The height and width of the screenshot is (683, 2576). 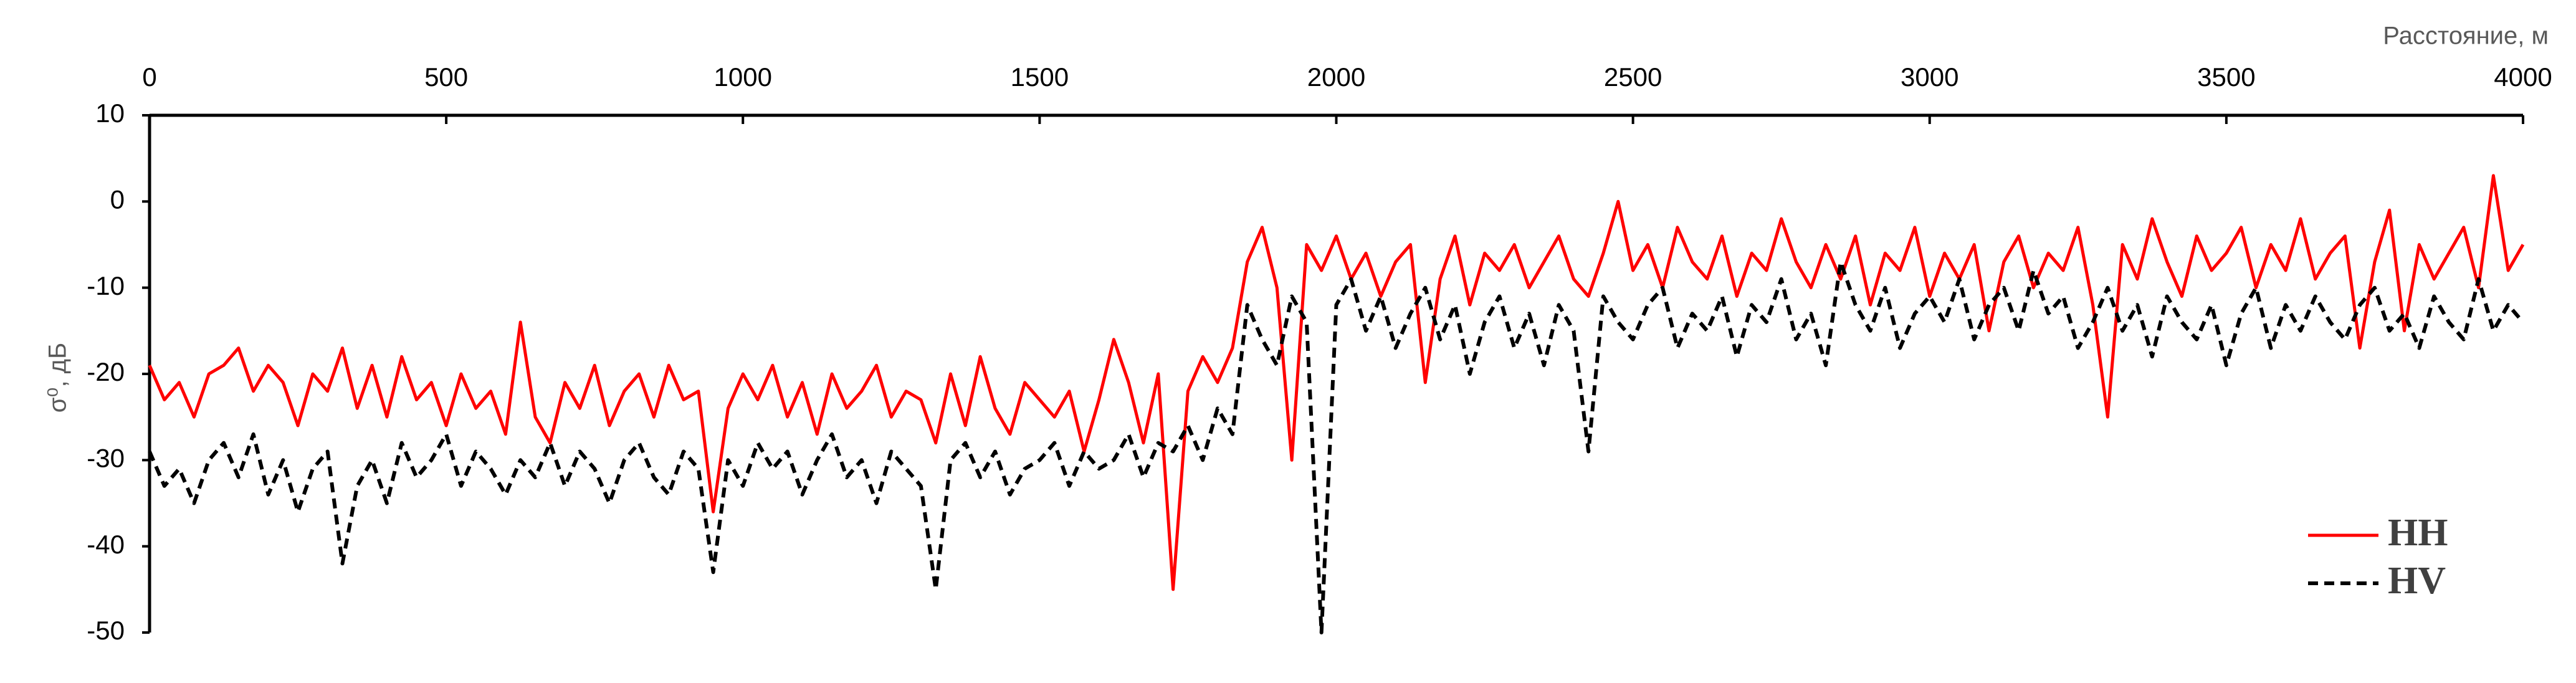 I want to click on x-tick-label: 2000, so click(x=1336, y=77).